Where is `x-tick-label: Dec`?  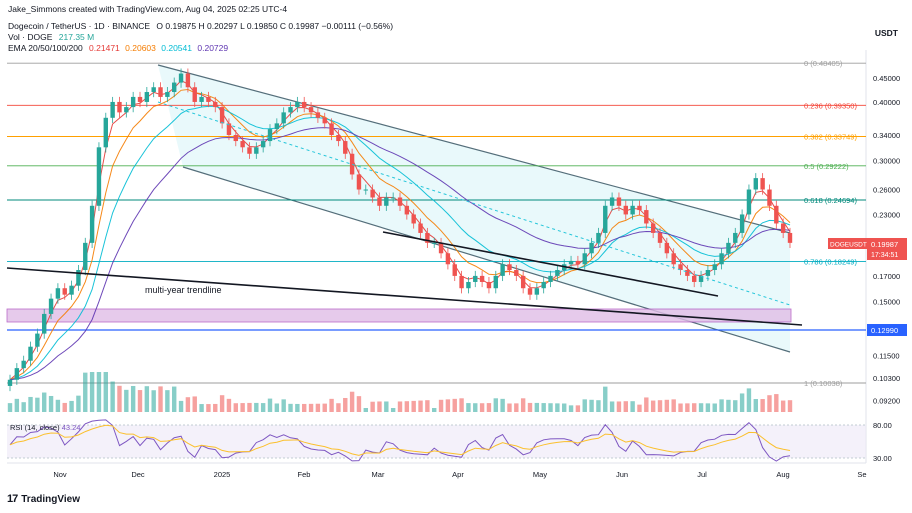 x-tick-label: Dec is located at coordinates (138, 474).